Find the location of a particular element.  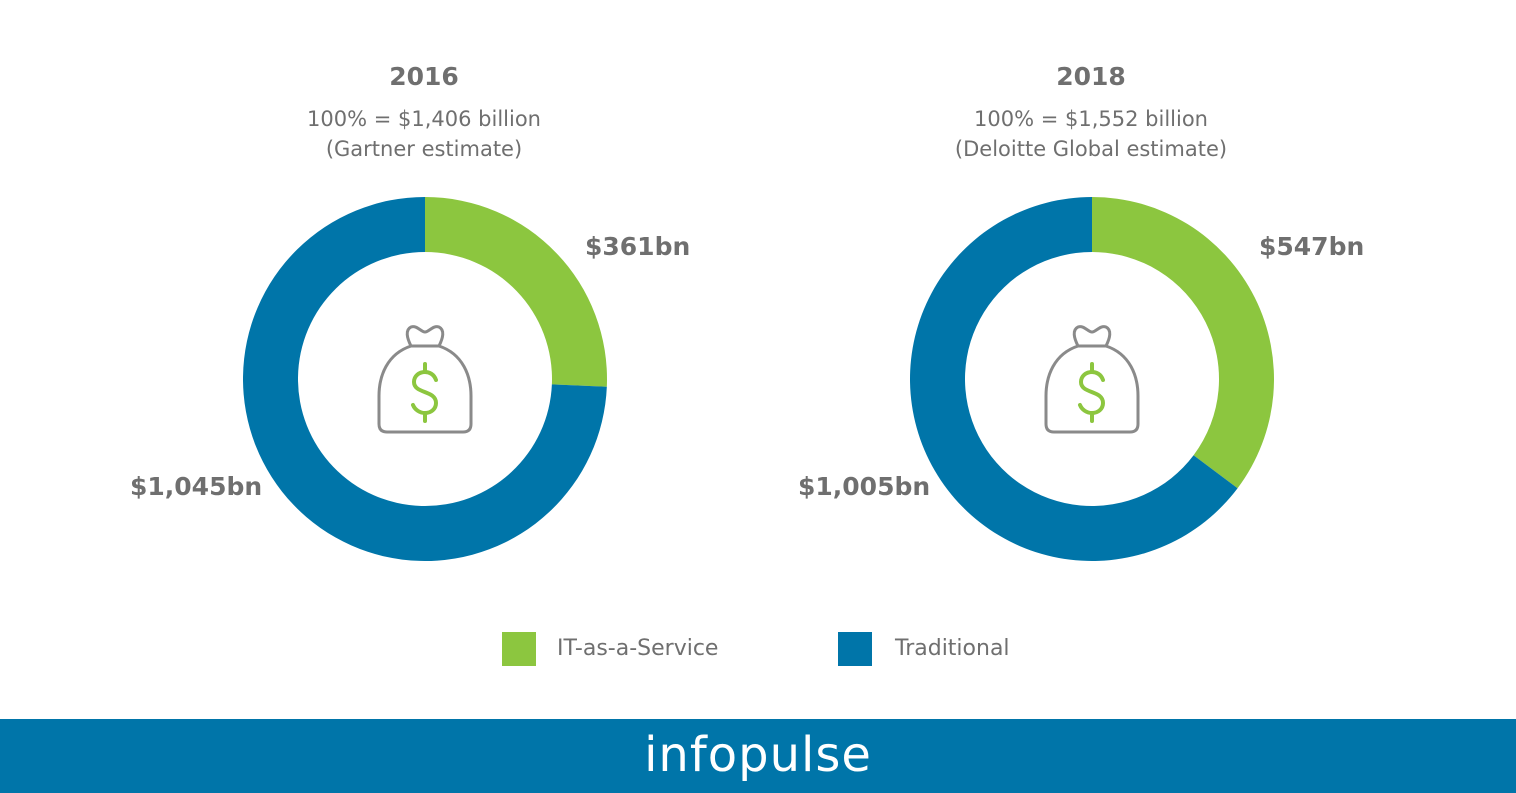

donut-chart-2018 is located at coordinates (1092, 379).